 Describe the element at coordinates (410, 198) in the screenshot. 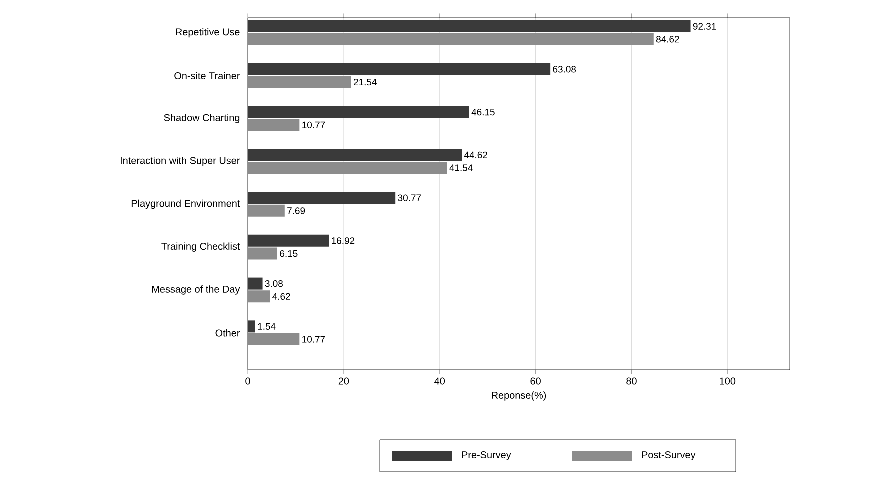

I see `data-label: 30.77` at that location.